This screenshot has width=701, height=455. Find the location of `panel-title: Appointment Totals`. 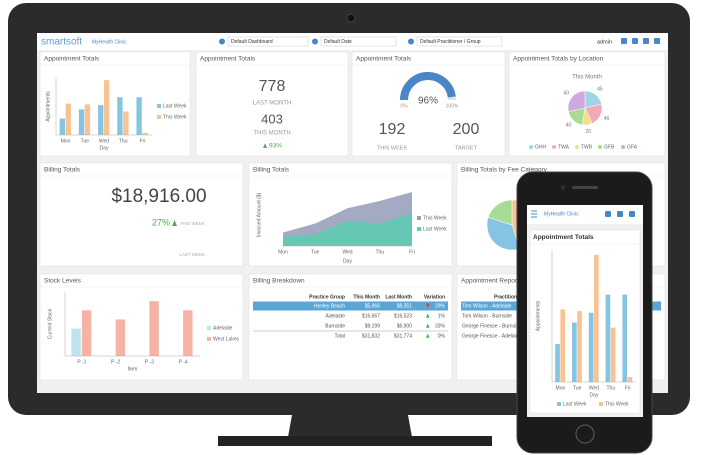

panel-title: Appointment Totals is located at coordinates (72, 59).